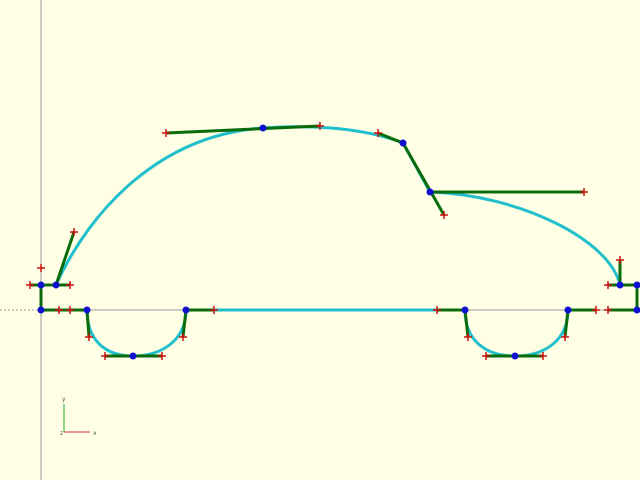  I want to click on roof-handle, so click(243, 129).